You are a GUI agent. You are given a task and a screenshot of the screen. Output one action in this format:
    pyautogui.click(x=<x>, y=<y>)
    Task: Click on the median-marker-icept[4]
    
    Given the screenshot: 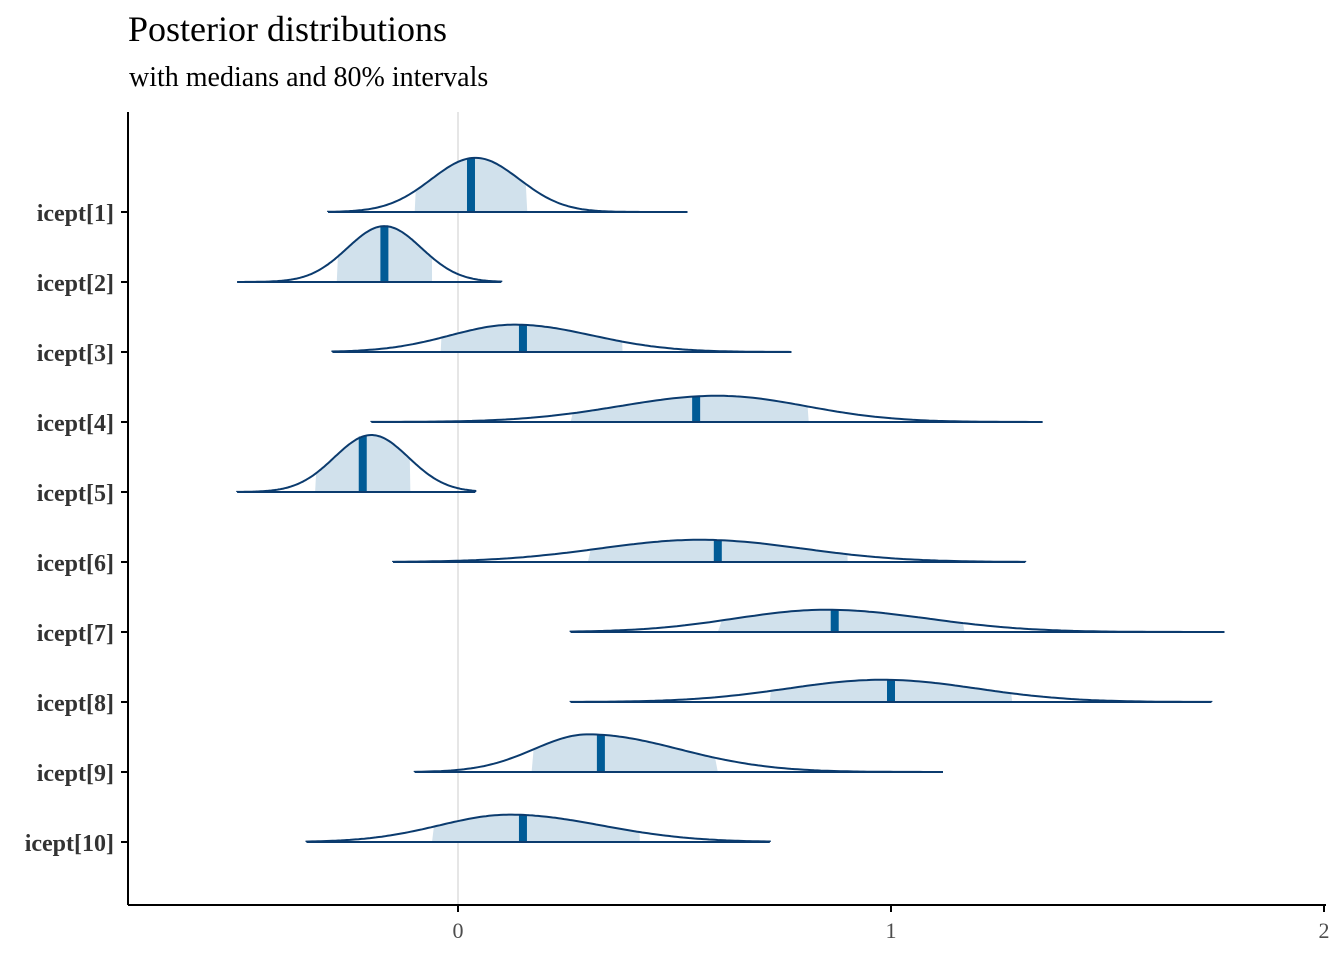 What is the action you would take?
    pyautogui.click(x=696, y=409)
    